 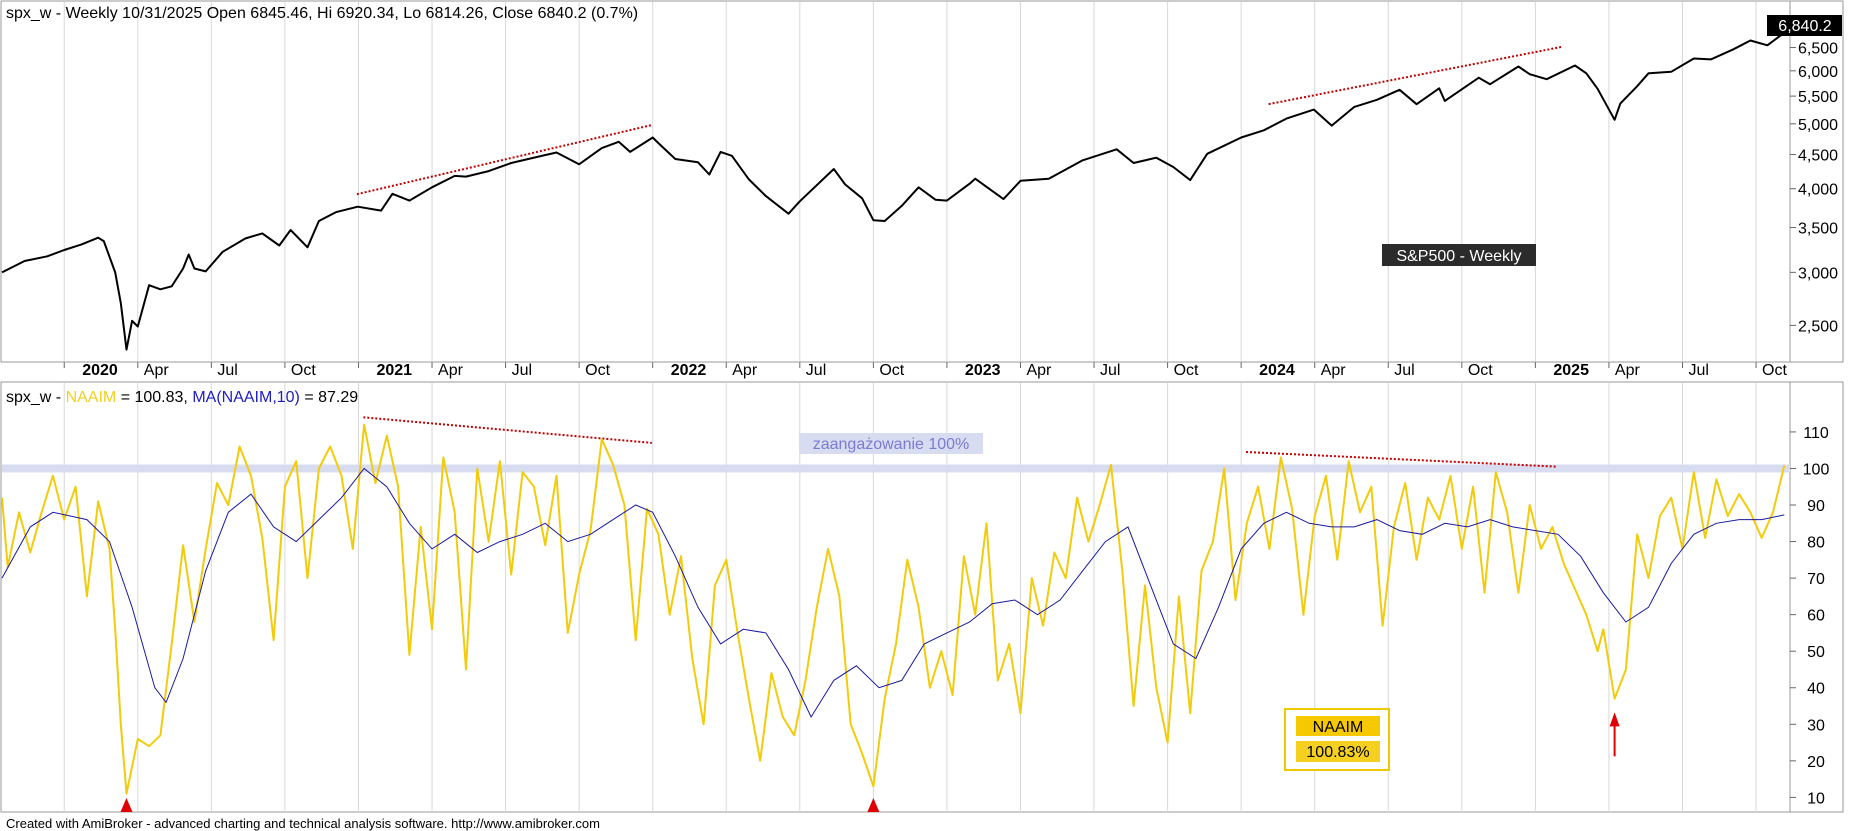 What do you see at coordinates (1816, 725) in the screenshot?
I see `naaim-y-tick-label: 30` at bounding box center [1816, 725].